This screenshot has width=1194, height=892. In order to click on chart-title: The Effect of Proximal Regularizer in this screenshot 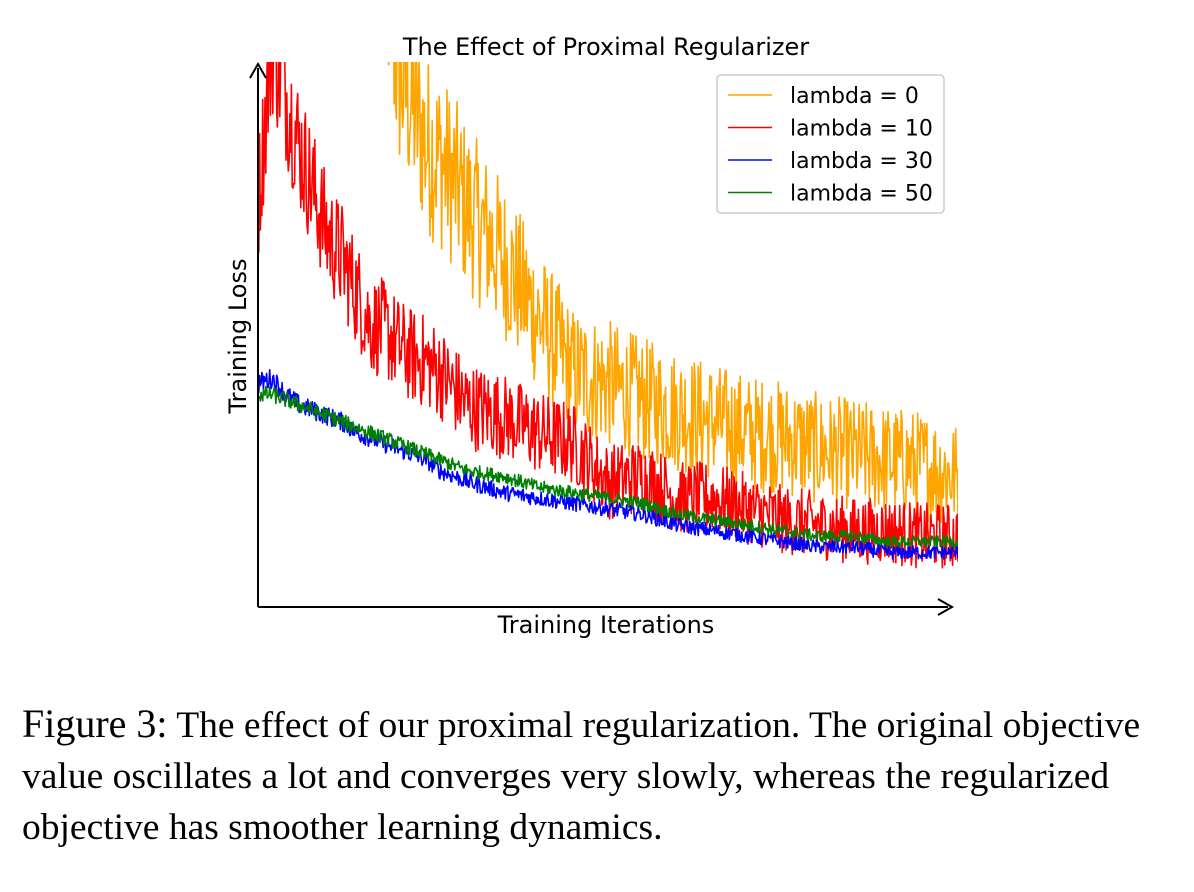, I will do `click(605, 47)`.